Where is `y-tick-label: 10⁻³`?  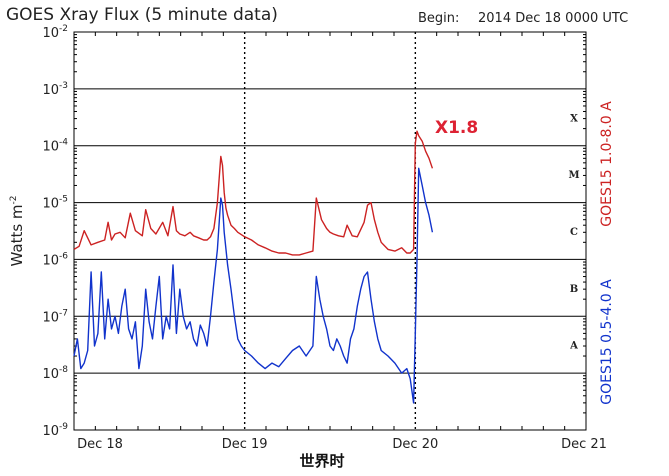 y-tick-label: 10⁻³ is located at coordinates (55, 89).